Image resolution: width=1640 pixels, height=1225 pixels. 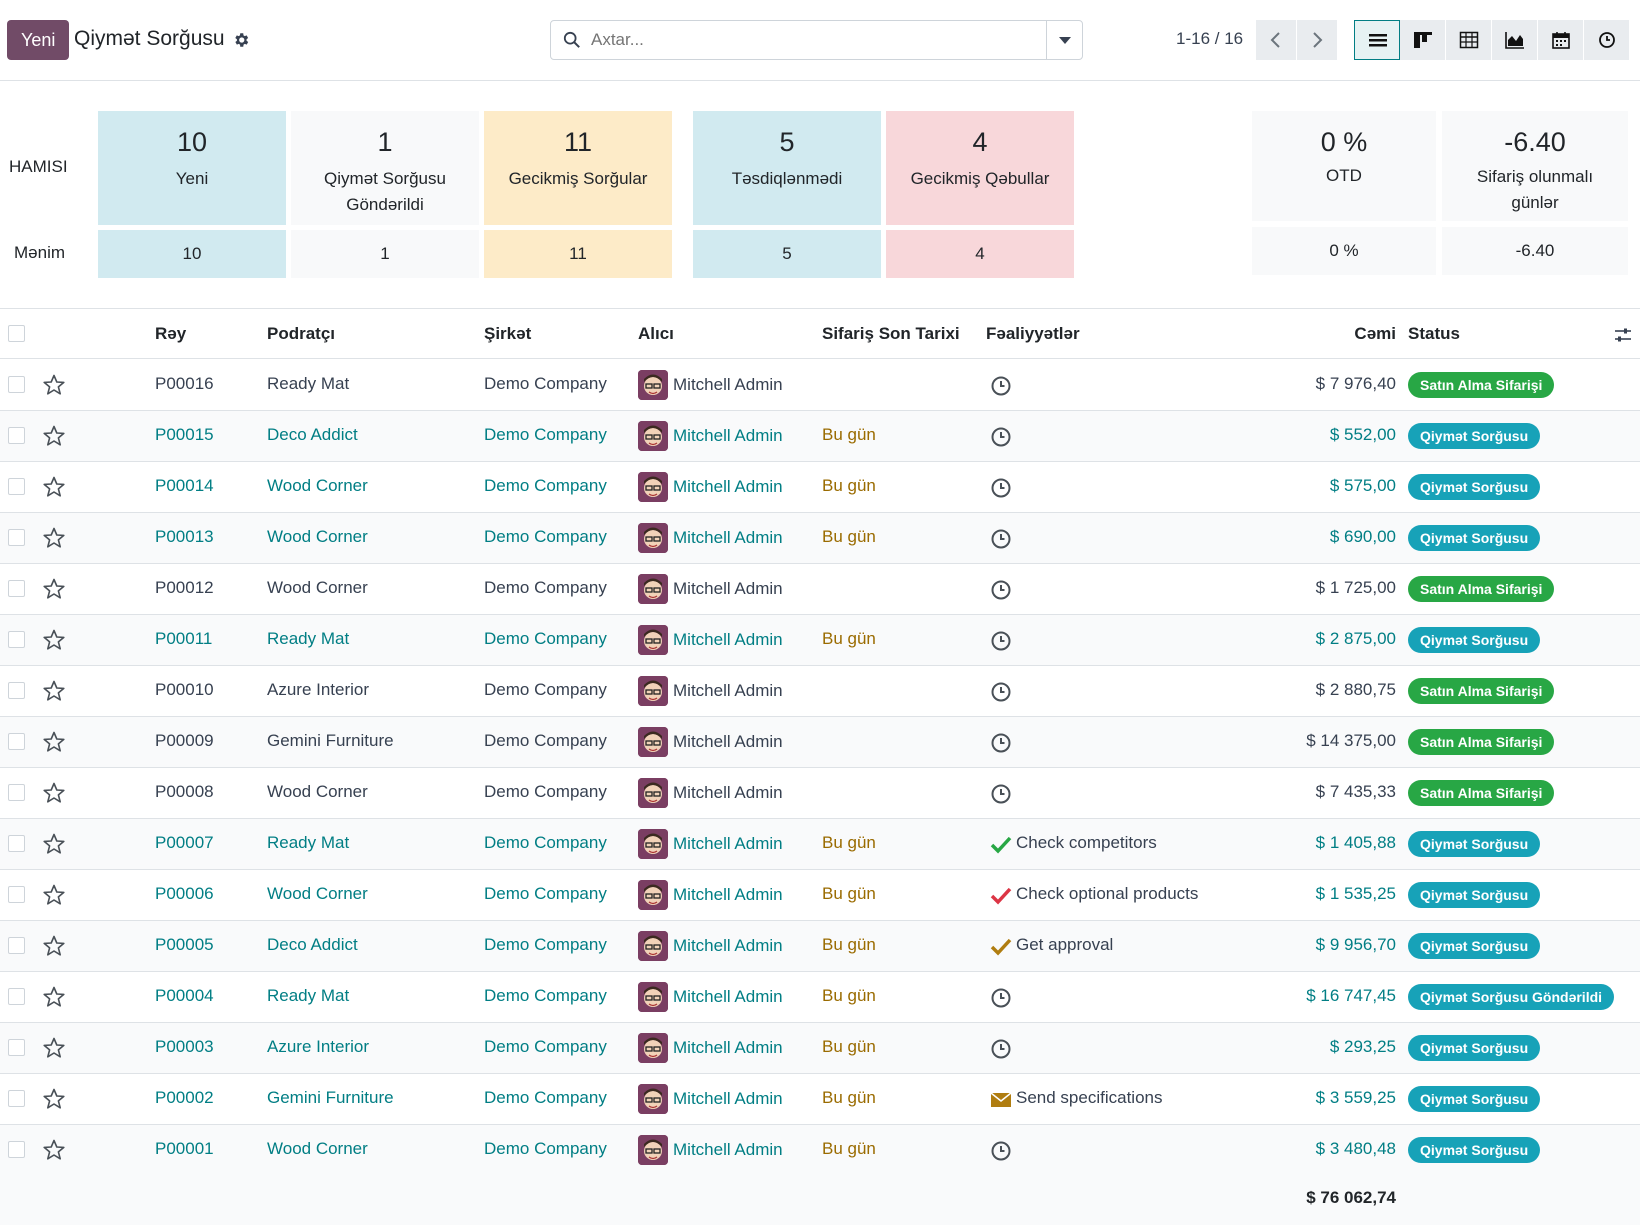 I want to click on optional-columns-icon, so click(x=1623, y=335).